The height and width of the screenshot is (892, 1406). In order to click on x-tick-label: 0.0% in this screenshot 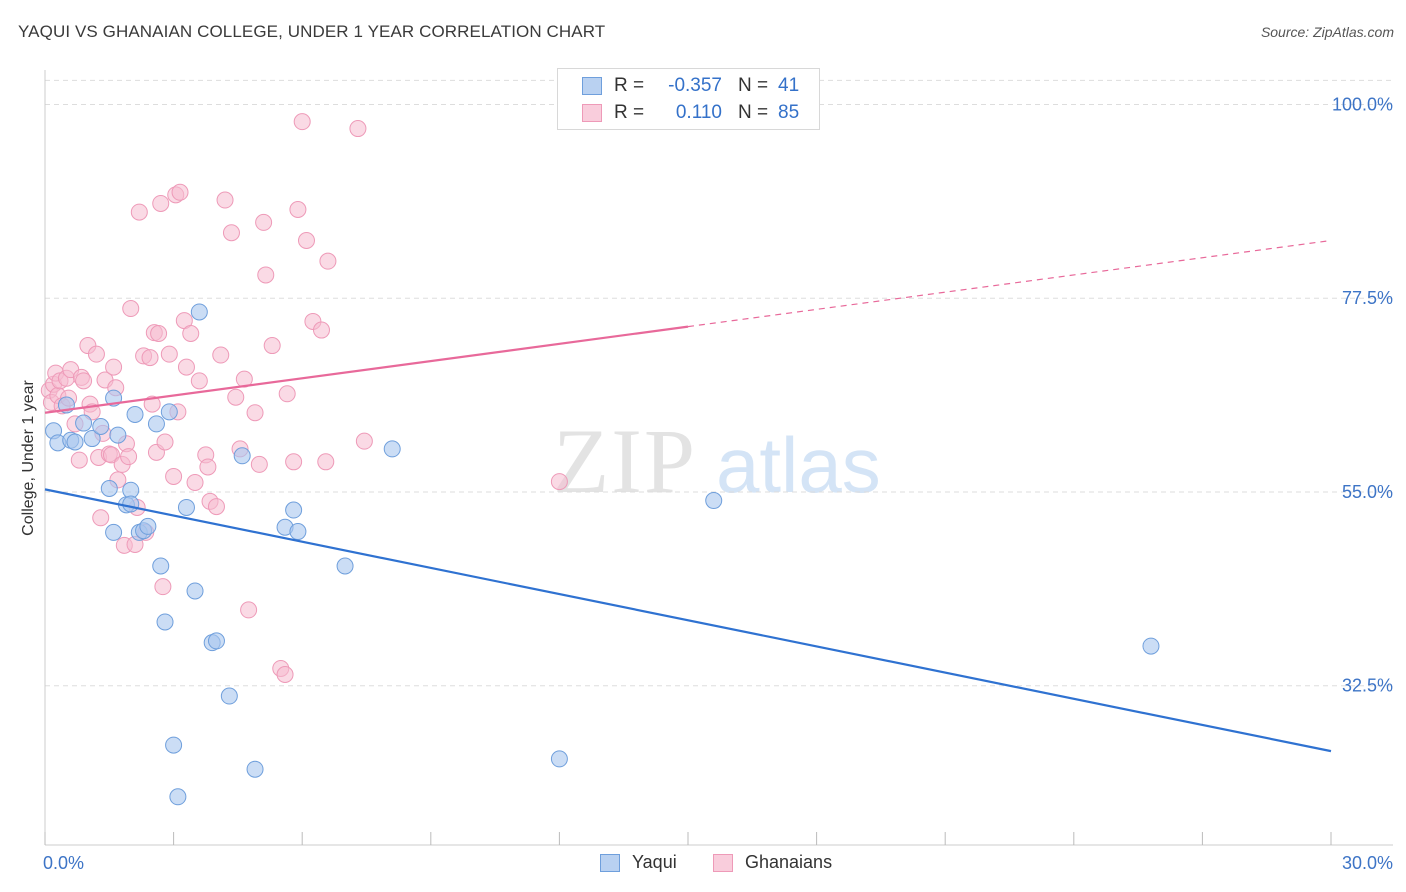, I will do `click(63, 863)`.